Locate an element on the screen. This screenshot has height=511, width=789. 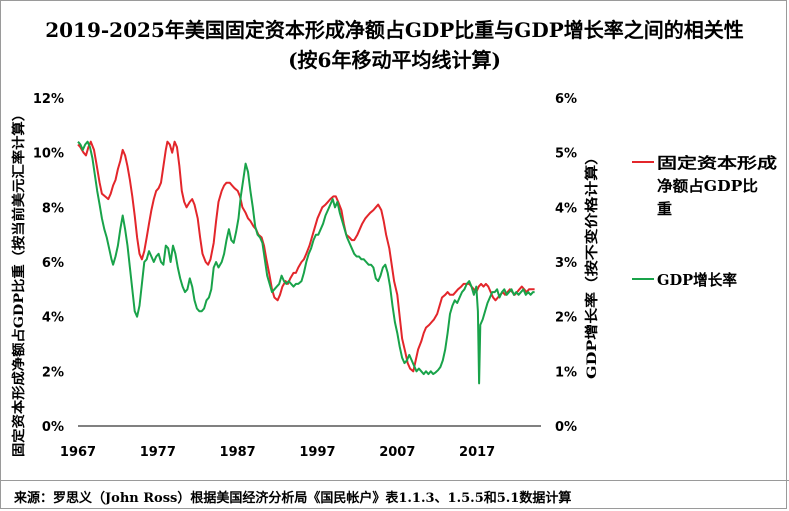
x-tick-label: 2007 is located at coordinates (397, 452).